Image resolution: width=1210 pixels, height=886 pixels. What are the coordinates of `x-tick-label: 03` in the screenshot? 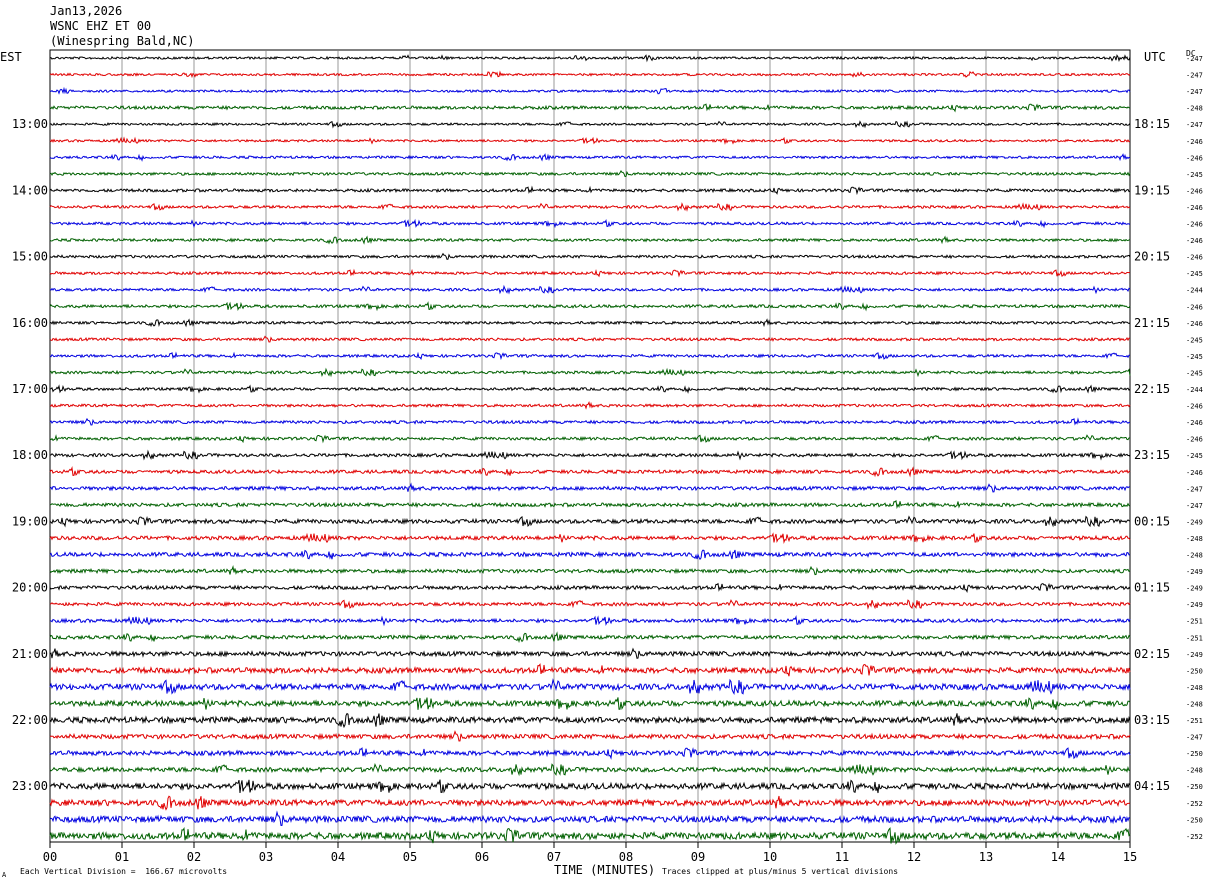 It's located at (266, 857).